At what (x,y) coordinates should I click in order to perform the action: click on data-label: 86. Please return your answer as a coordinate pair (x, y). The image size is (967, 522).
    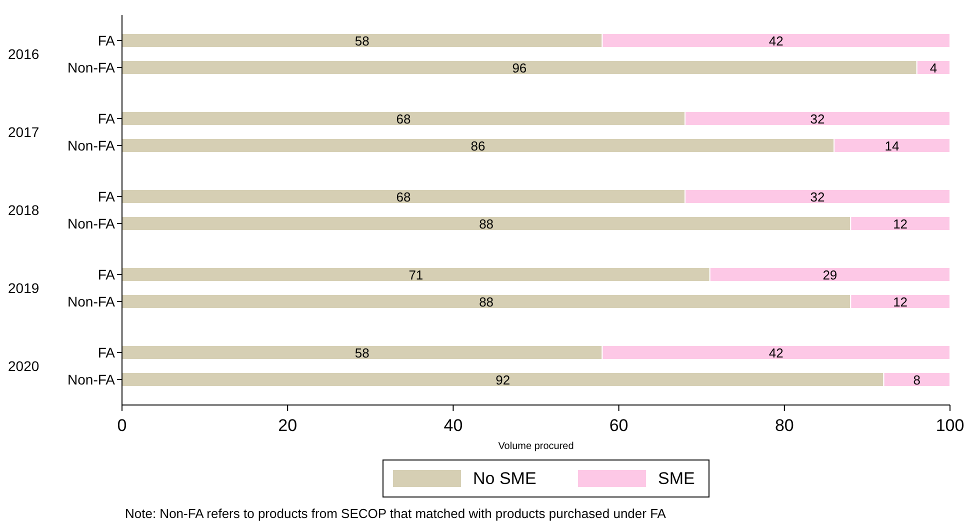
    Looking at the image, I should click on (478, 146).